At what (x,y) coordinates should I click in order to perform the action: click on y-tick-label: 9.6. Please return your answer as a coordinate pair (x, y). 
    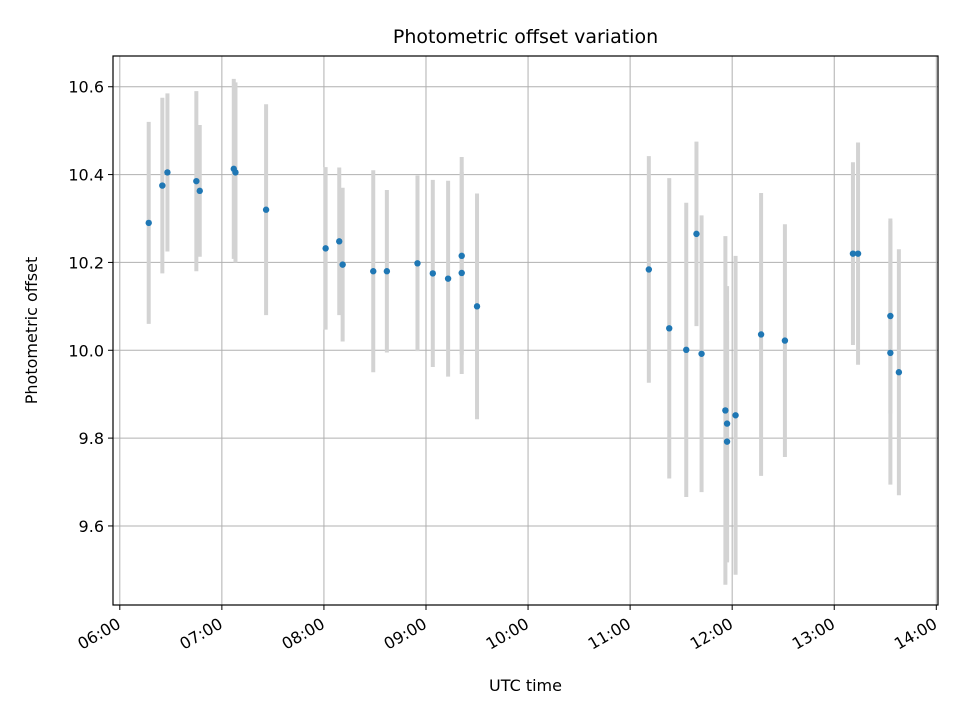
    Looking at the image, I should click on (91, 526).